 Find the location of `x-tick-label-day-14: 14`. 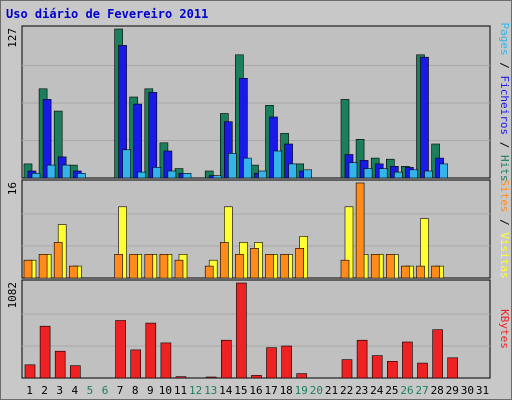

x-tick-label-day-14: 14 is located at coordinates (226, 390).